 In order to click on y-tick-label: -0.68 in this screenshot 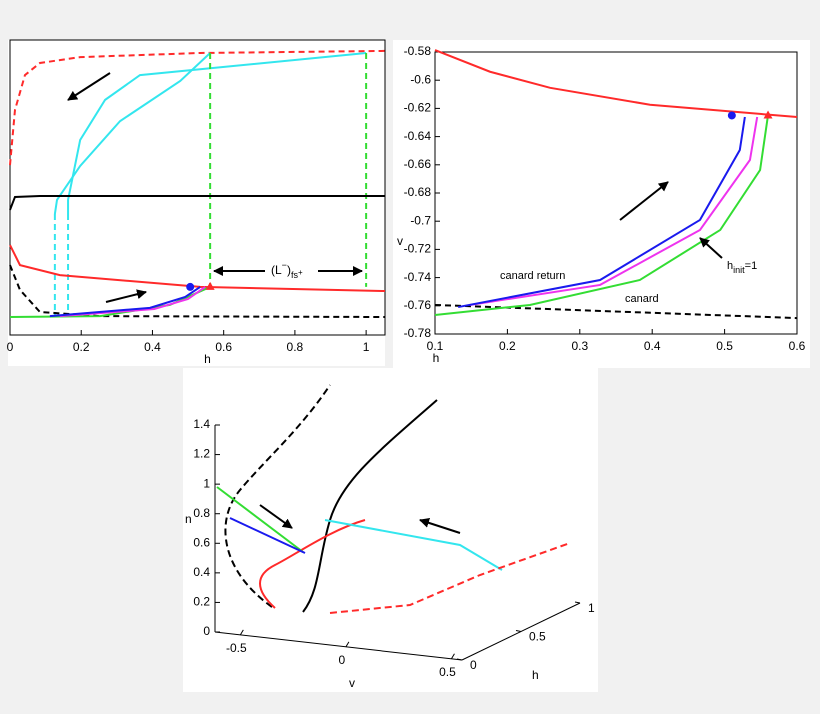, I will do `click(418, 192)`.